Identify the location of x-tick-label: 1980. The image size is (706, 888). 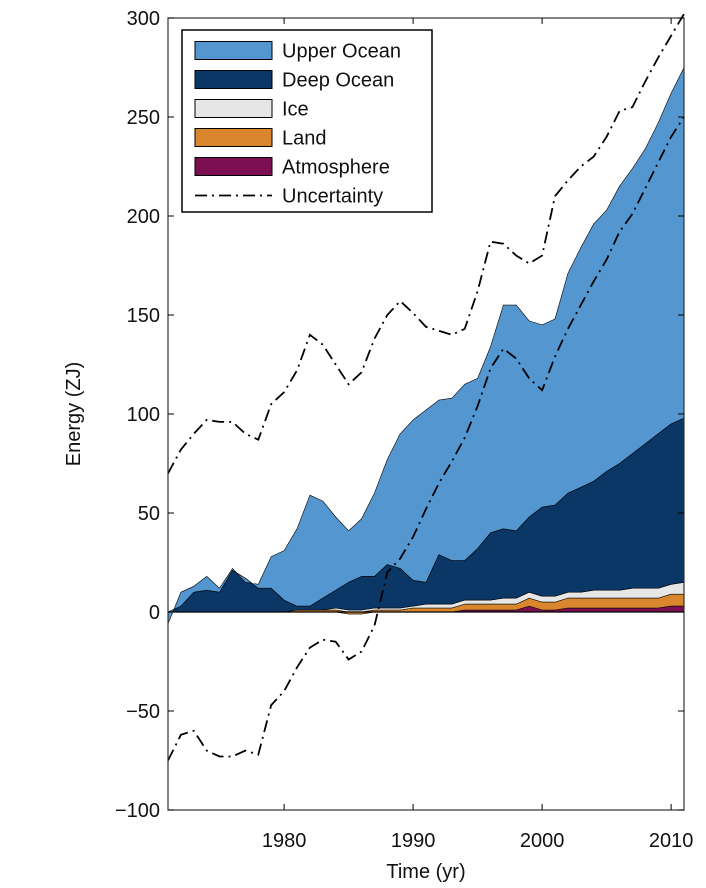
(284, 841).